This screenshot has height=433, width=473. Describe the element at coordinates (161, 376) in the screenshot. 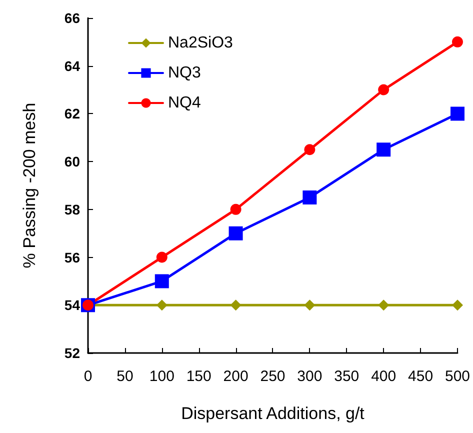

I see `x-tick-label: 100` at that location.